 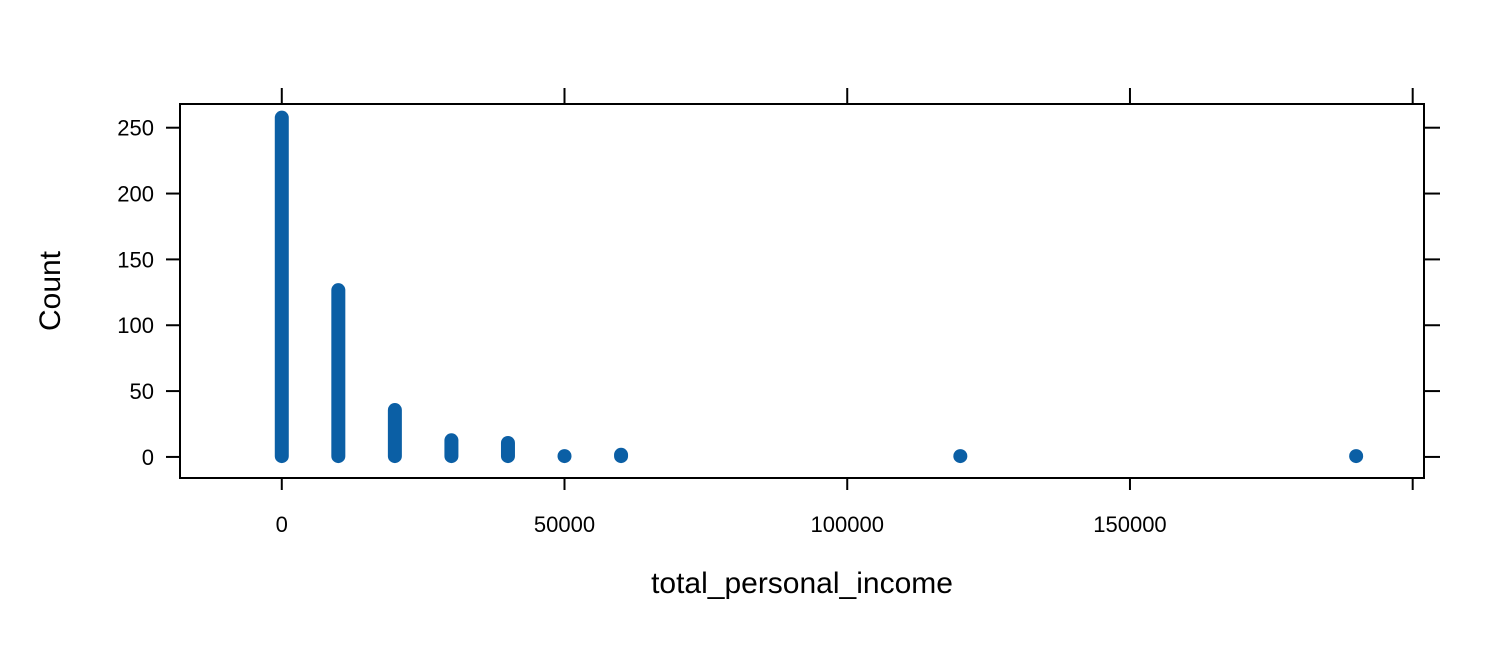 What do you see at coordinates (564, 524) in the screenshot?
I see `x-tick-label: 50000` at bounding box center [564, 524].